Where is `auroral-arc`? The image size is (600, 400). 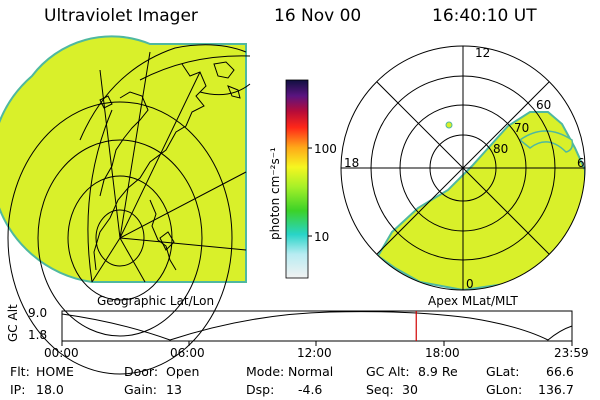 auroral-arc is located at coordinates (546, 141).